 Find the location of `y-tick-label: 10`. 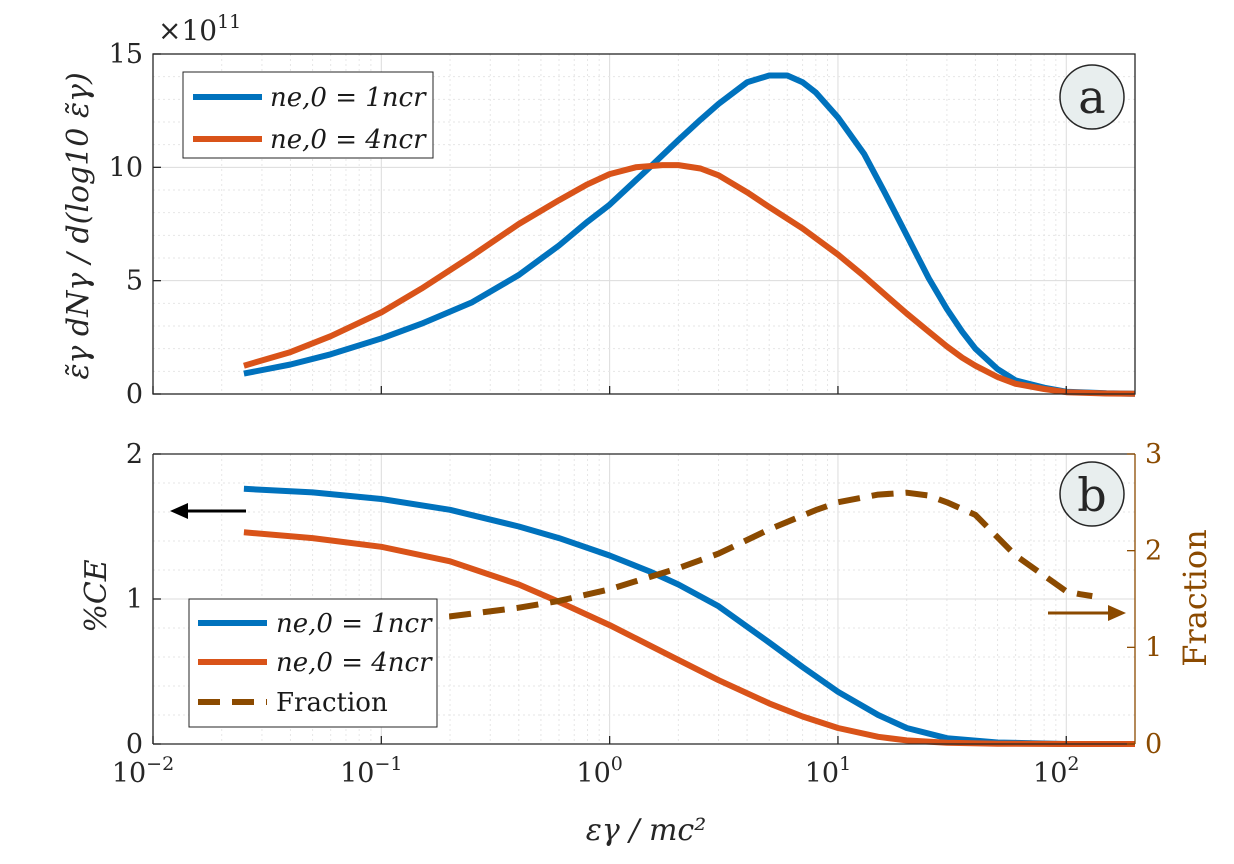

y-tick-label: 10 is located at coordinates (126, 167).